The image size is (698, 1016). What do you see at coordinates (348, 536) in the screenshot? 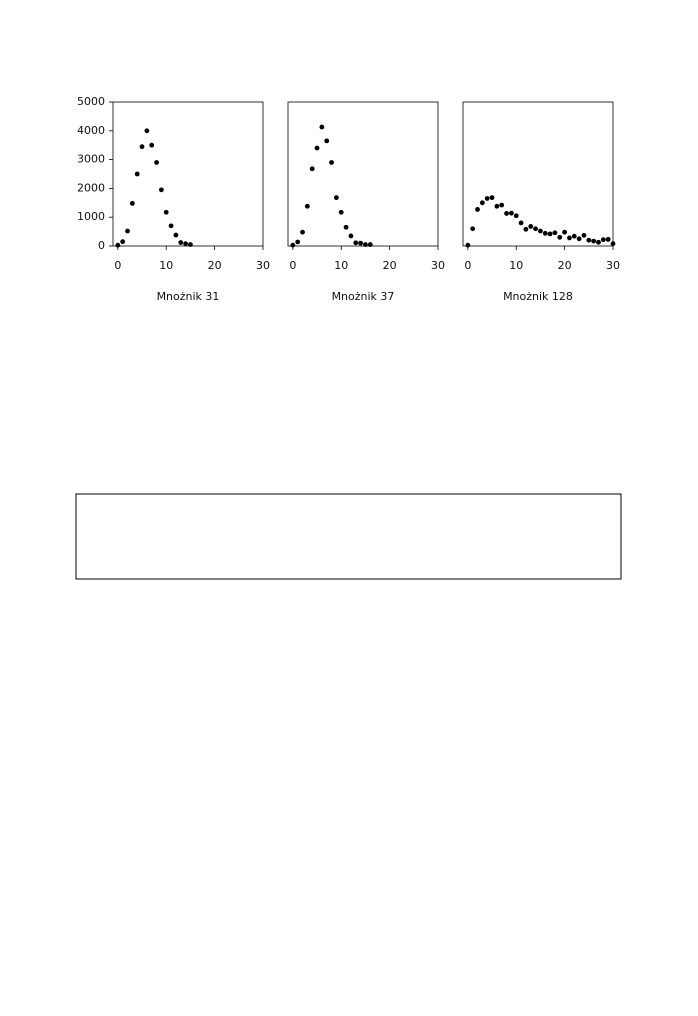
I see `empty-box` at bounding box center [348, 536].